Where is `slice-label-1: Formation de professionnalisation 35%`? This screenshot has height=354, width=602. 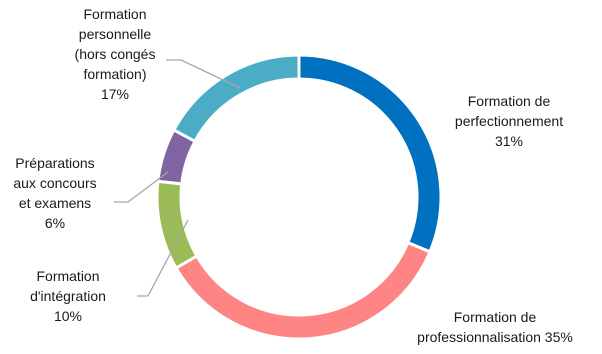 slice-label-1: Formation de professionnalisation 35% is located at coordinates (495, 327).